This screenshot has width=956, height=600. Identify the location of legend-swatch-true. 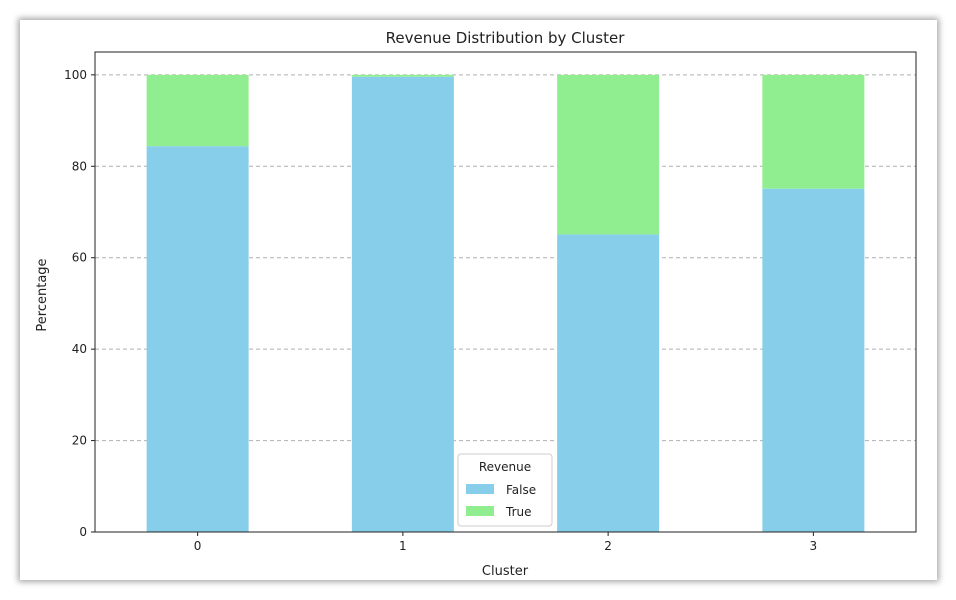
(480, 511).